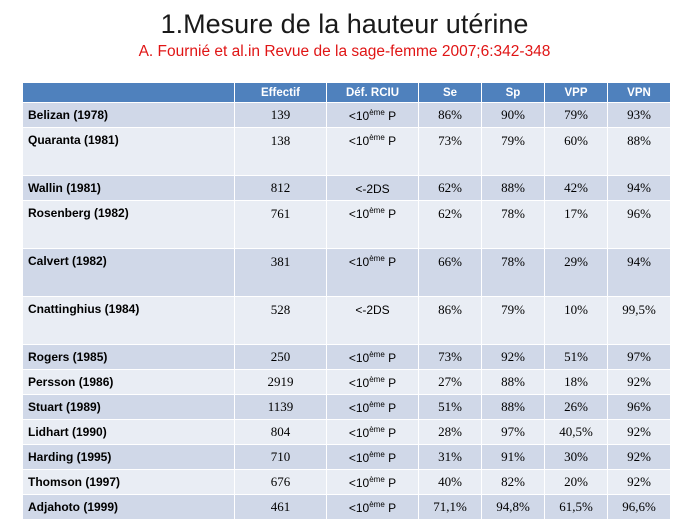 The width and height of the screenshot is (689, 520). I want to click on vpp-cell: 42%, so click(576, 188).